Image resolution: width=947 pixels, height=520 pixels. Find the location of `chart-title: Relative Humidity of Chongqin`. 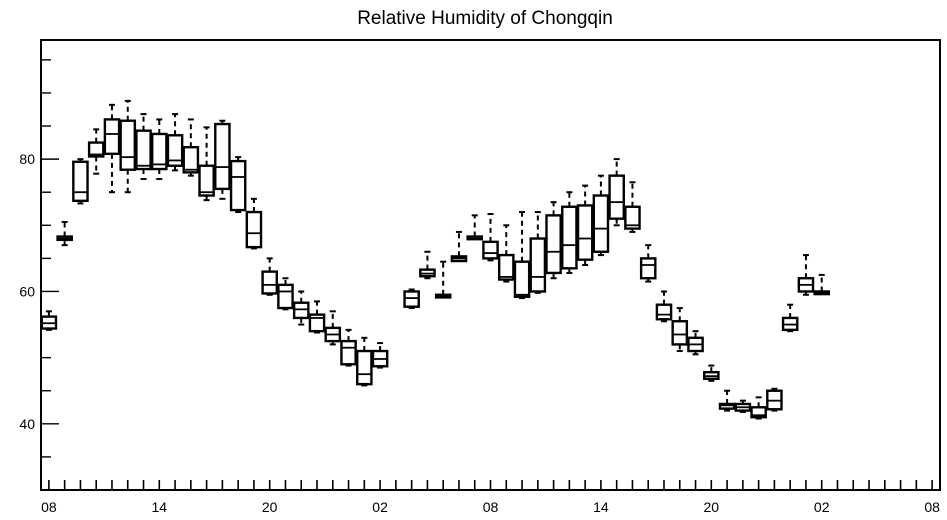

chart-title: Relative Humidity of Chongqin is located at coordinates (485, 18).